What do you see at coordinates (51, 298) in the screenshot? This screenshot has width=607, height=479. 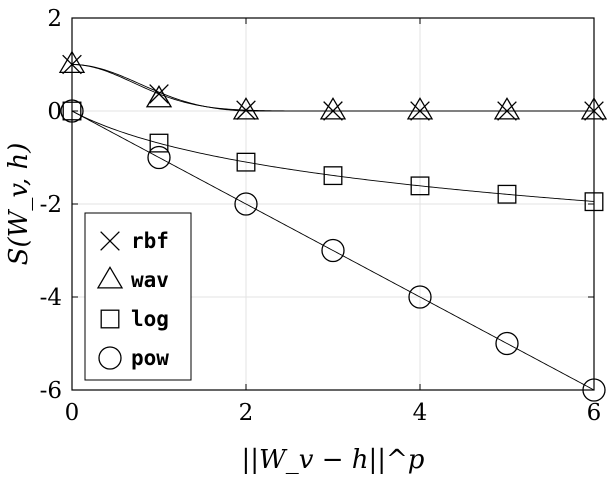 I see `y-tick-label: -4` at bounding box center [51, 298].